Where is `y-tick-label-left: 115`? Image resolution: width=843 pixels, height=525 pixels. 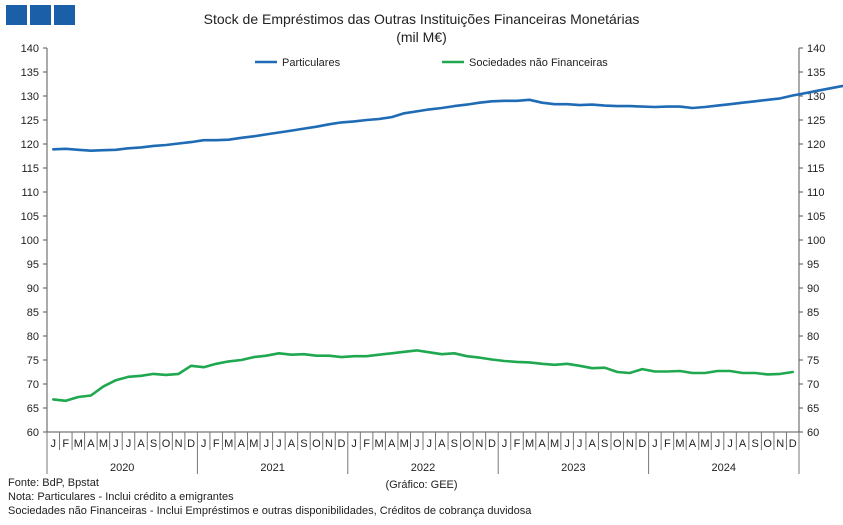 y-tick-label-left: 115 is located at coordinates (30, 169).